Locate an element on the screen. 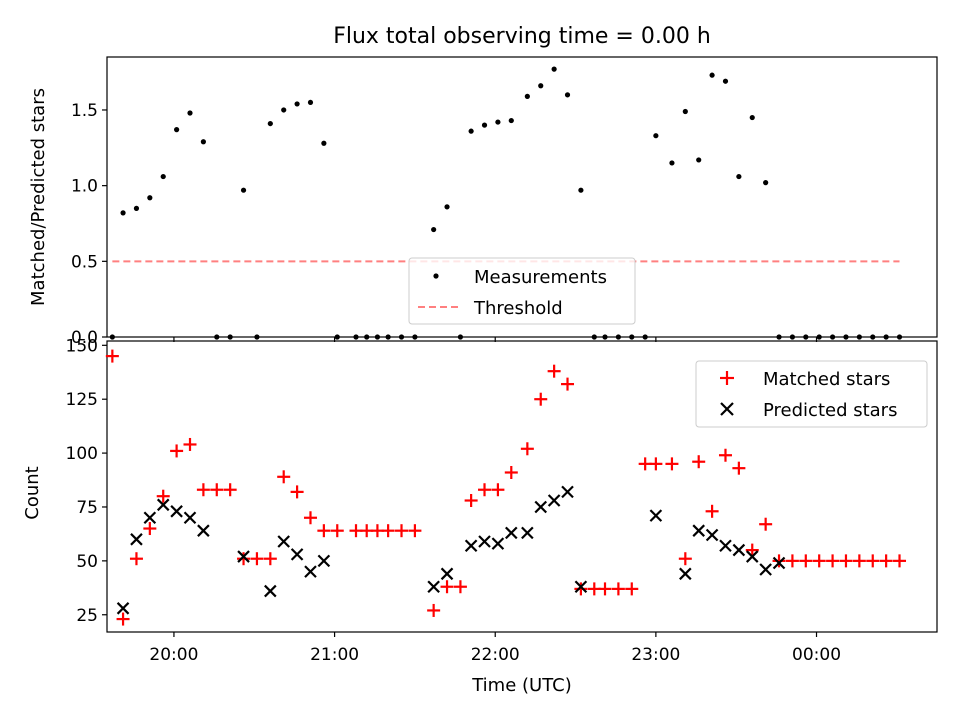 This screenshot has height=720, width=960. x-tick-label: 20:00 is located at coordinates (173, 655).